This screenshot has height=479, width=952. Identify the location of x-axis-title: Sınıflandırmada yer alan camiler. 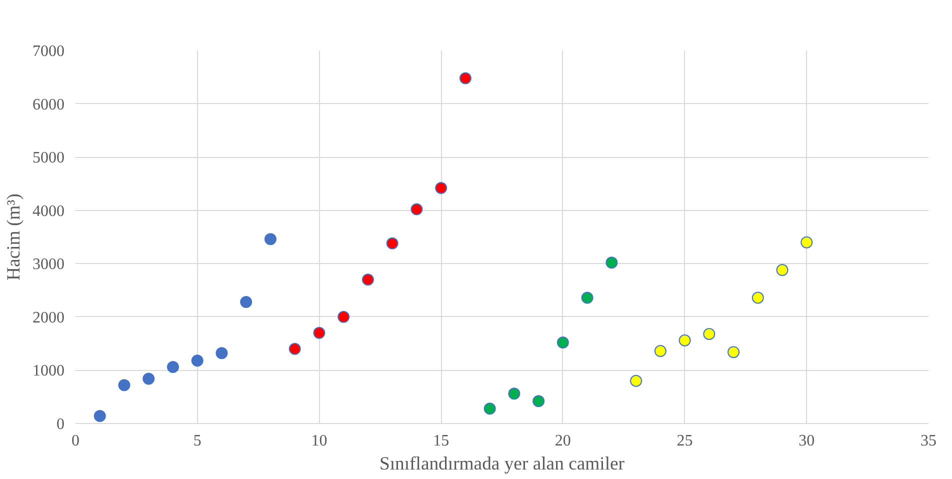
(502, 464).